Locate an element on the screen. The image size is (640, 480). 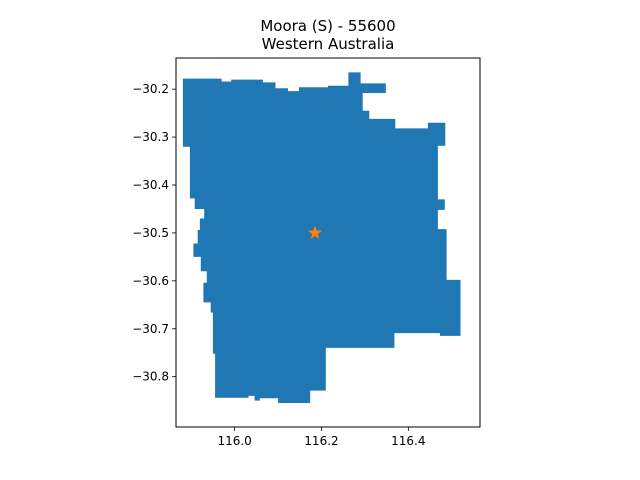
y-tick-label: −30.2 is located at coordinates (150, 89).